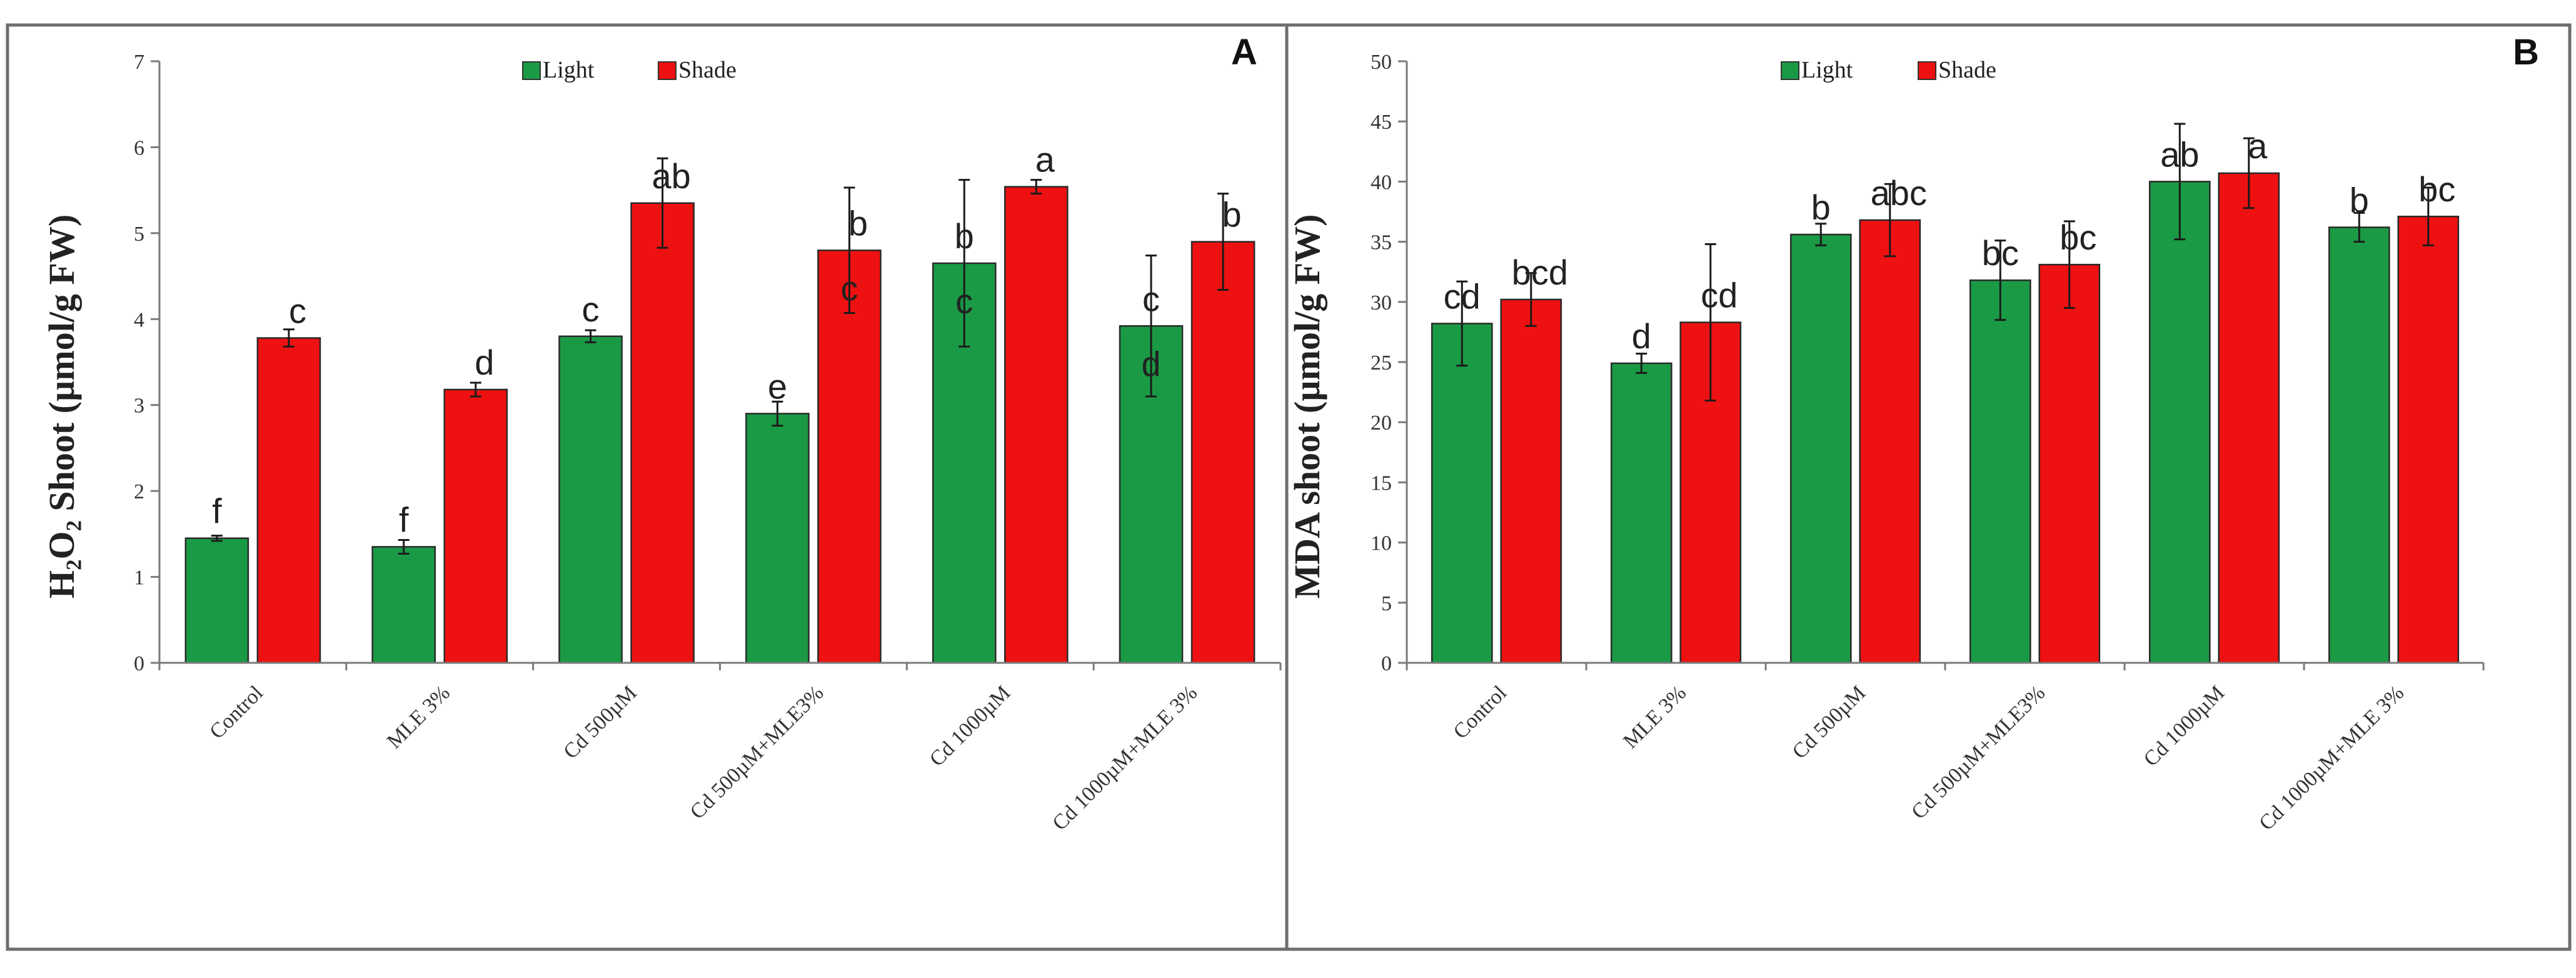 This screenshot has width=2576, height=978. I want to click on significance-label: abc, so click(1899, 193).